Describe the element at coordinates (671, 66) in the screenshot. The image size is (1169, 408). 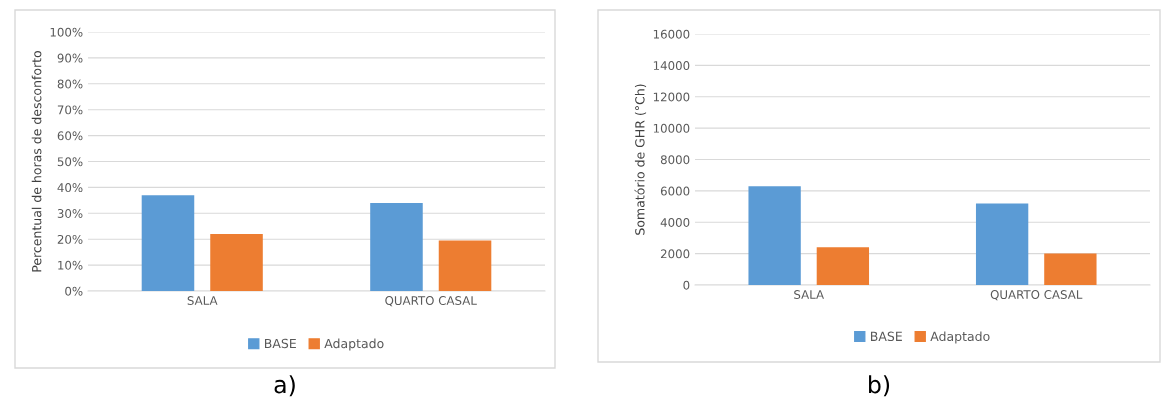
I see `y-tick-label: 14000` at that location.